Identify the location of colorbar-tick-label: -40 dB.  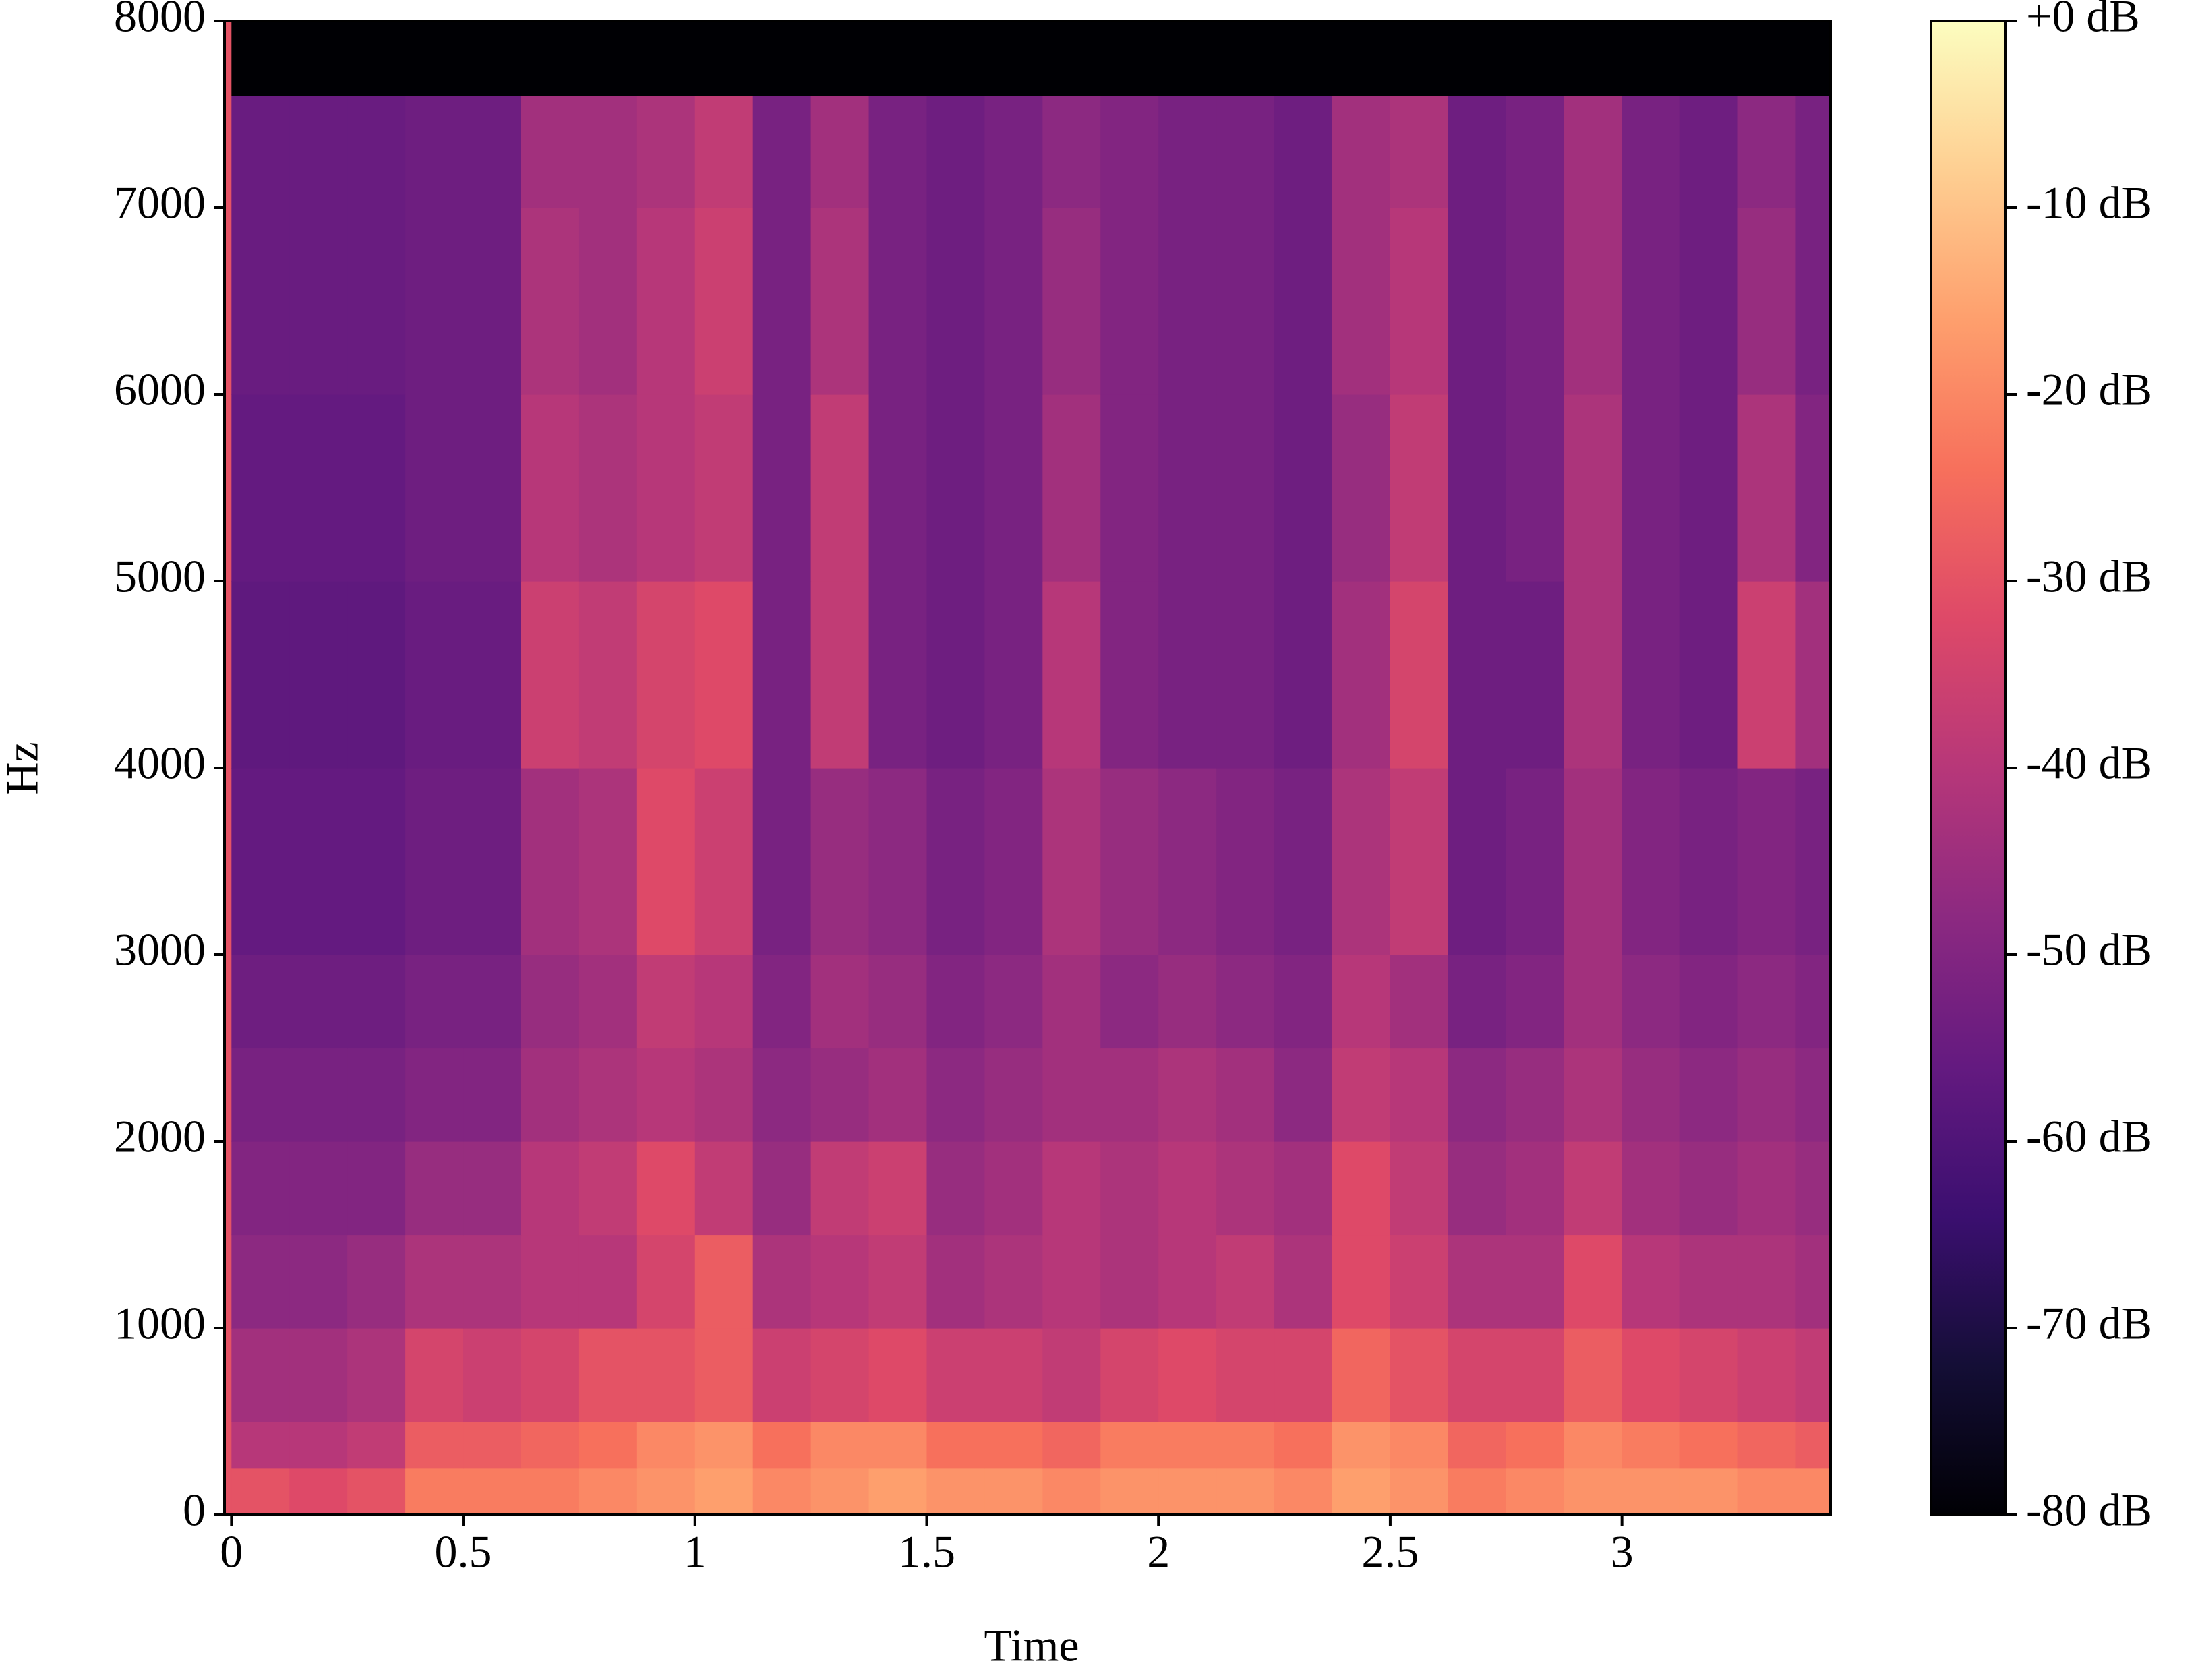
(2089, 763).